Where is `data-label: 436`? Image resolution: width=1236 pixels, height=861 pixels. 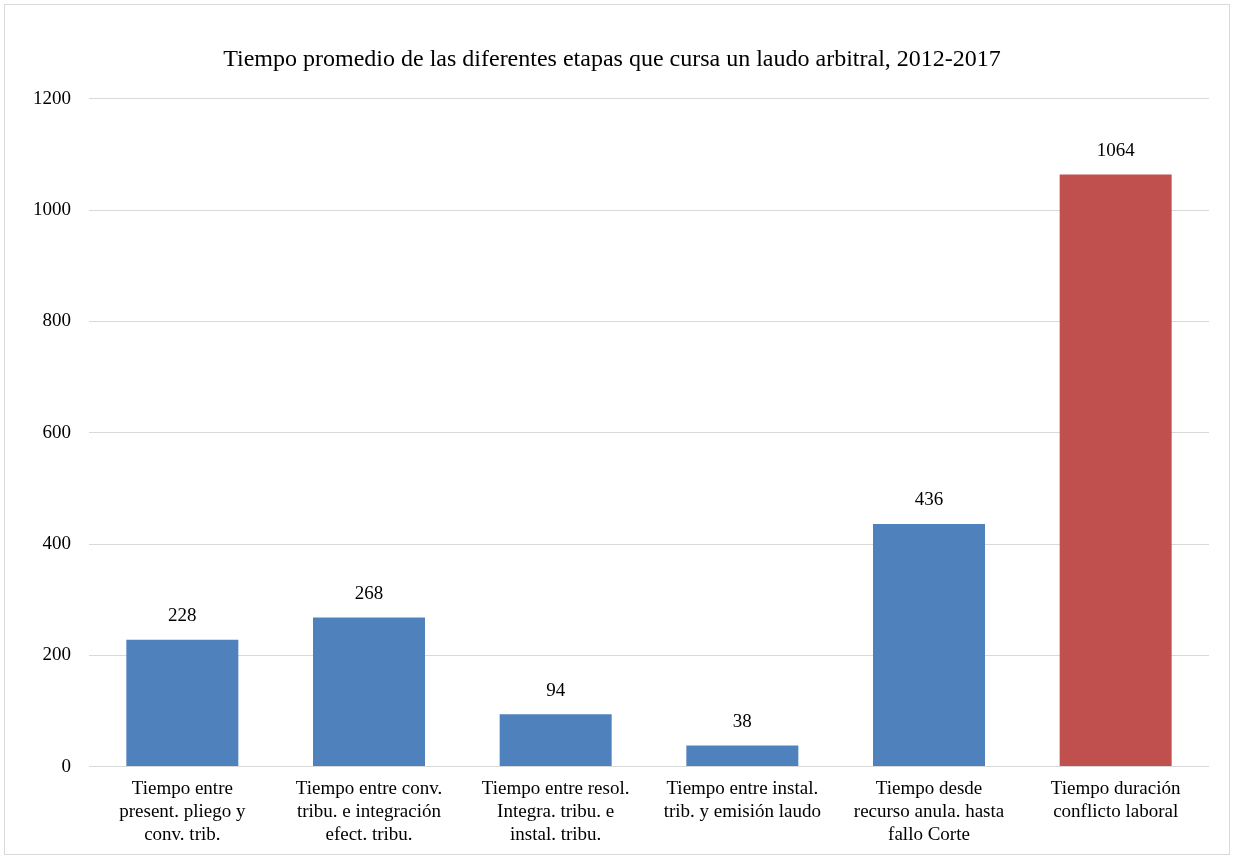
data-label: 436 is located at coordinates (929, 499).